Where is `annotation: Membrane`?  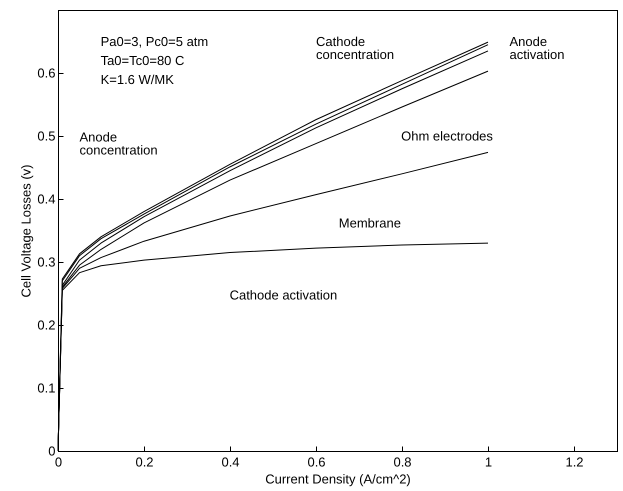 annotation: Membrane is located at coordinates (369, 223).